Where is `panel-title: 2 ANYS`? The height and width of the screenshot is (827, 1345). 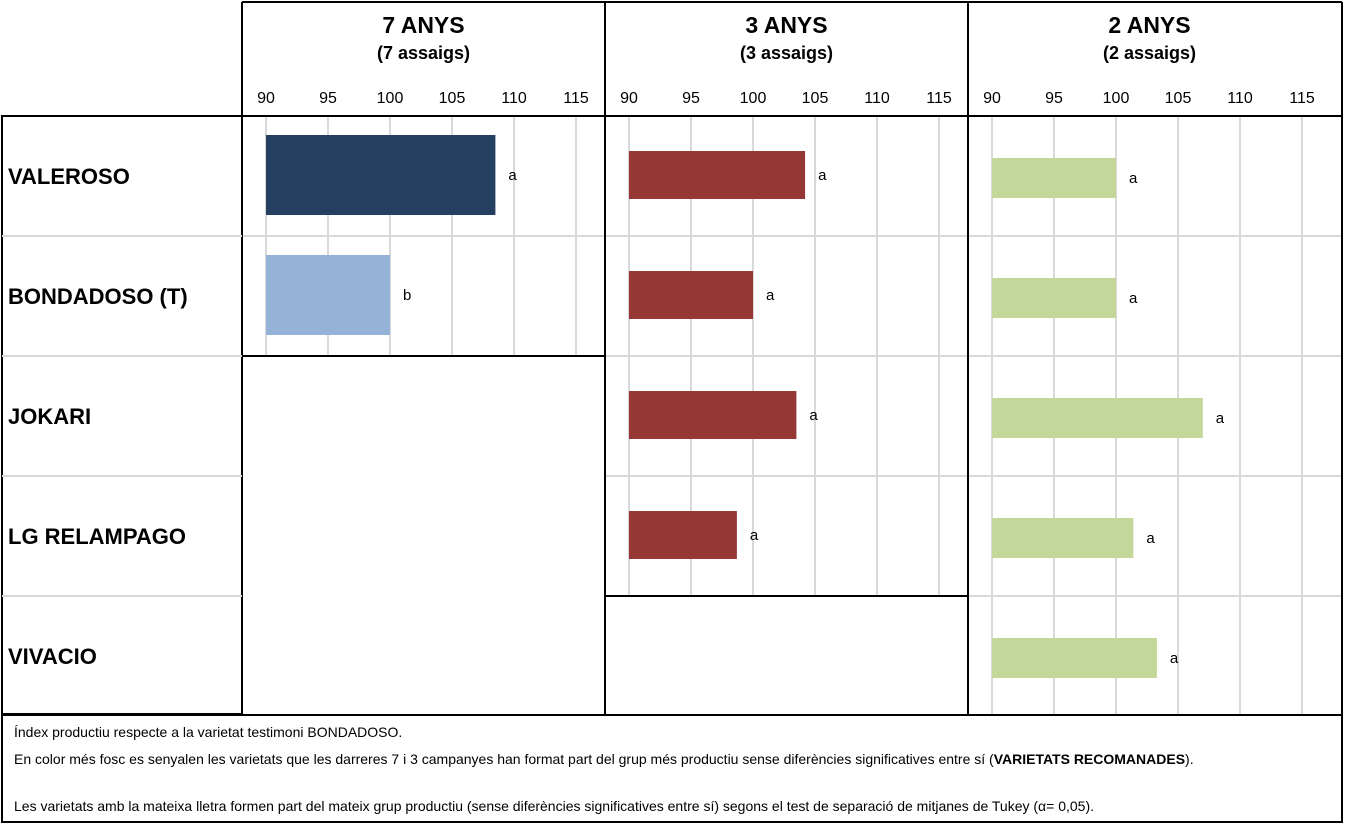
panel-title: 2 ANYS is located at coordinates (1149, 25).